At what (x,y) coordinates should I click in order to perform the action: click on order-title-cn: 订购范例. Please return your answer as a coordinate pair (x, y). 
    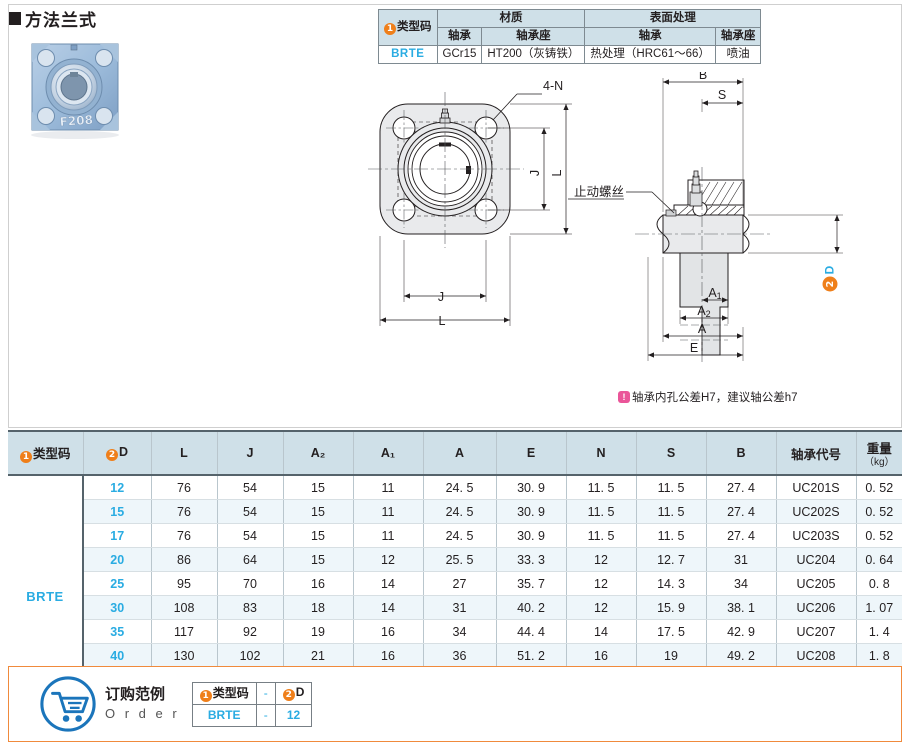
    Looking at the image, I should click on (135, 694).